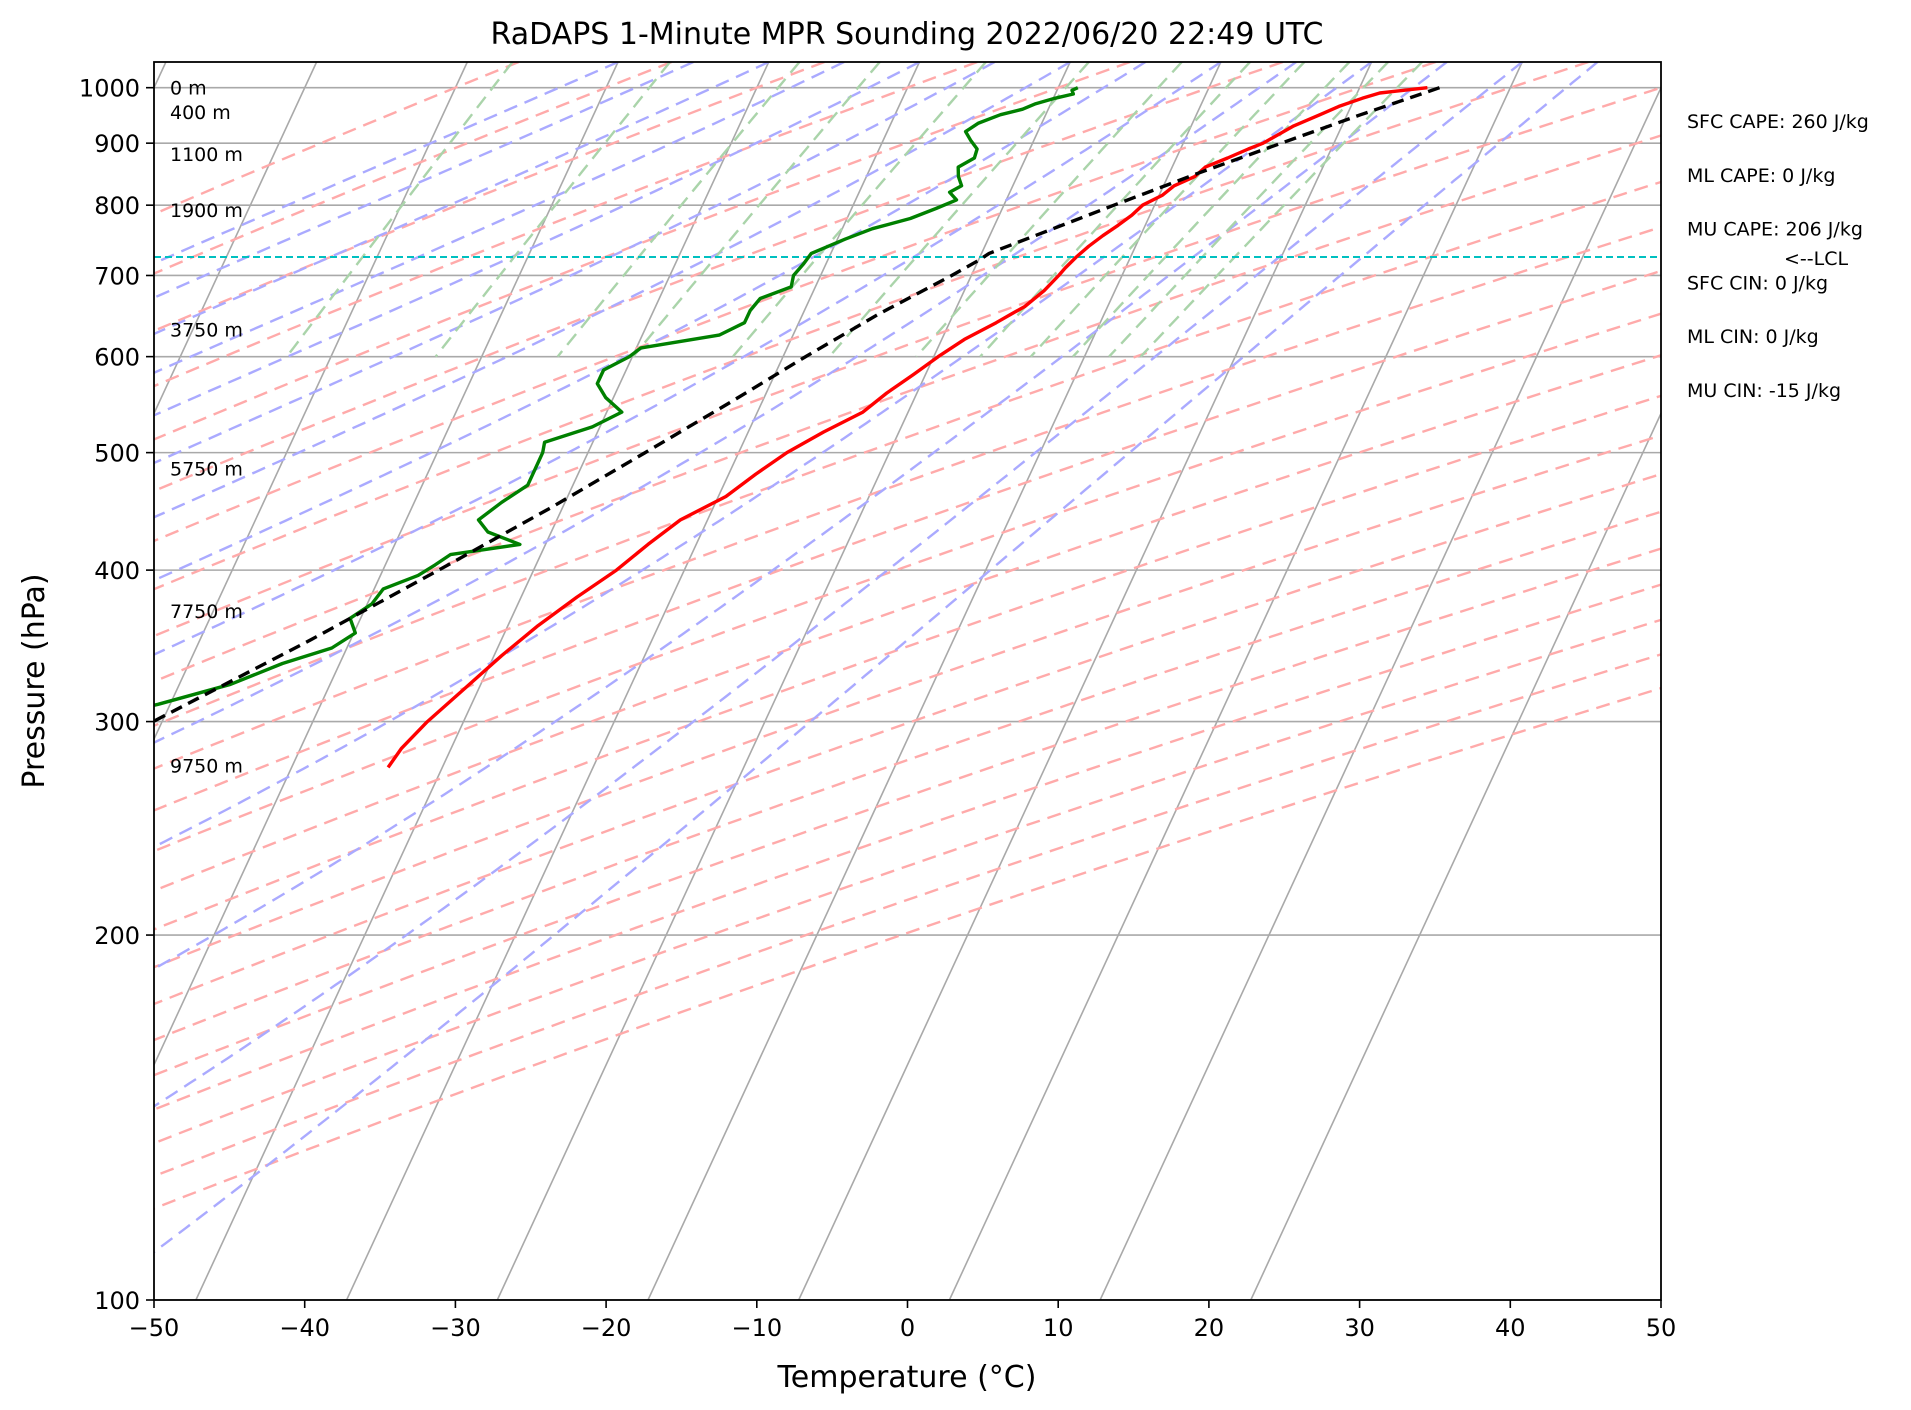 The height and width of the screenshot is (1410, 1911). What do you see at coordinates (1816, 259) in the screenshot?
I see `lcl-label: <--LCL` at bounding box center [1816, 259].